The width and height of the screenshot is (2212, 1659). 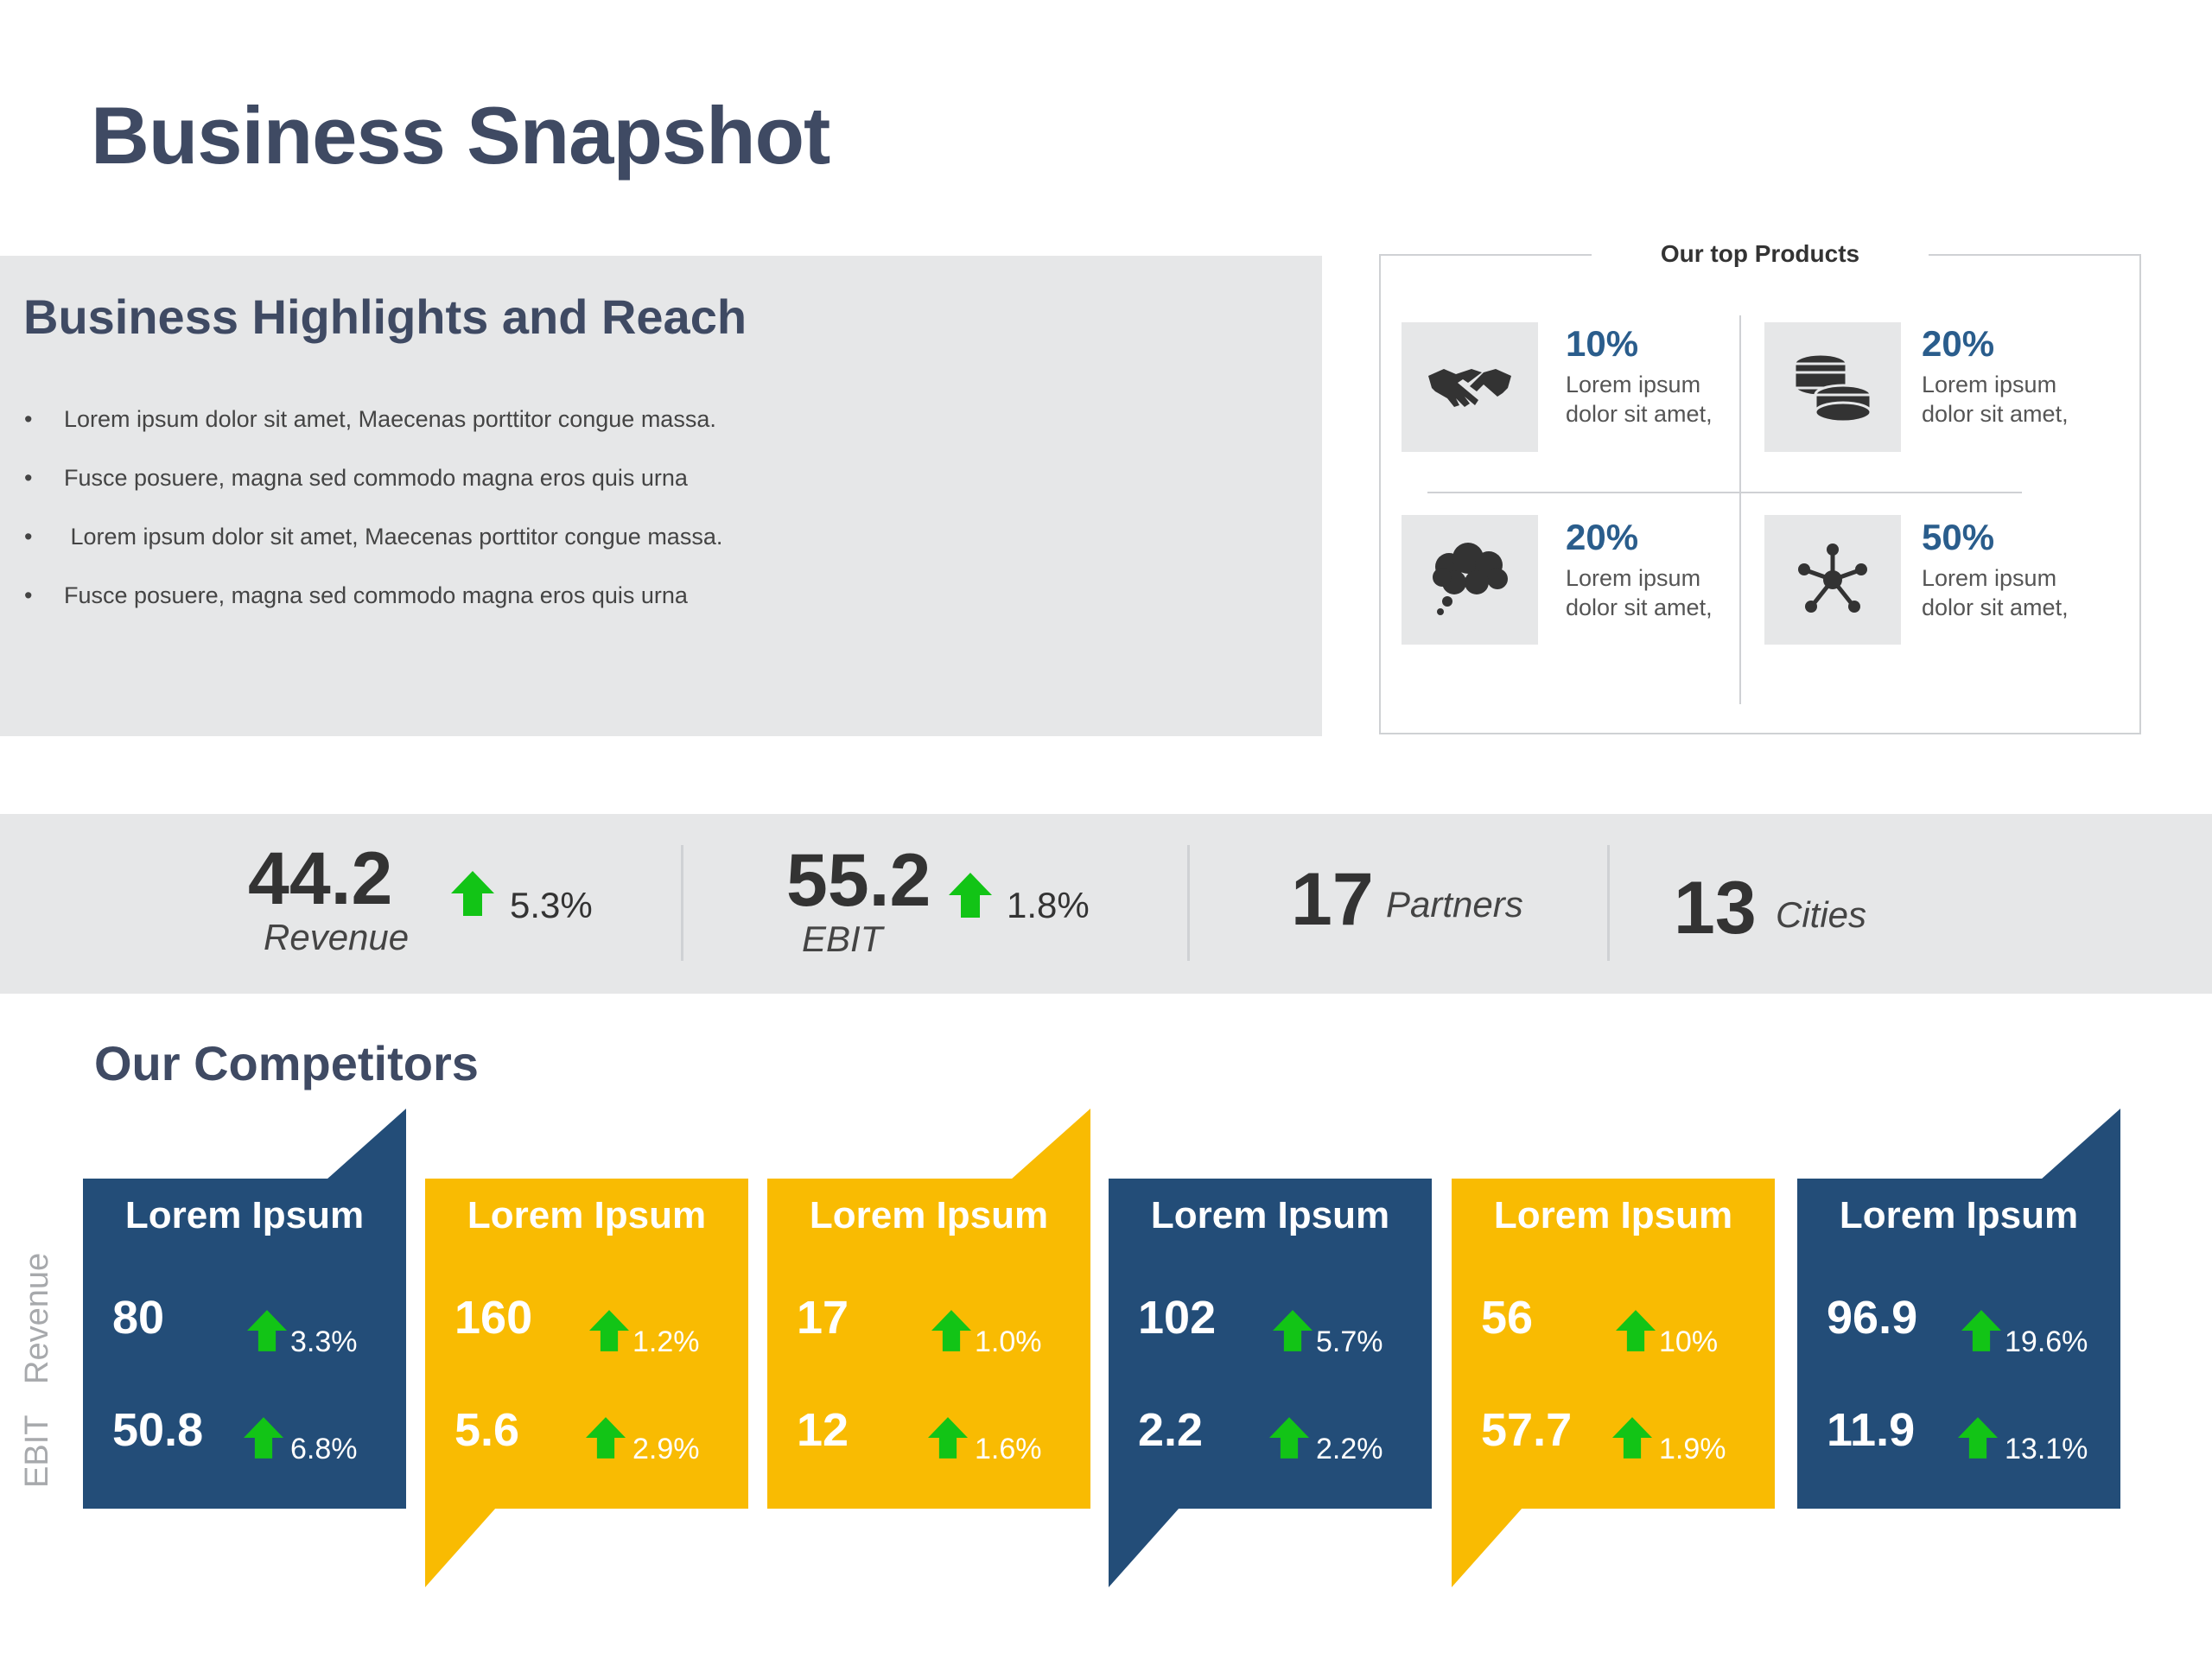 I want to click on revenue-value: 44.2, so click(x=320, y=878).